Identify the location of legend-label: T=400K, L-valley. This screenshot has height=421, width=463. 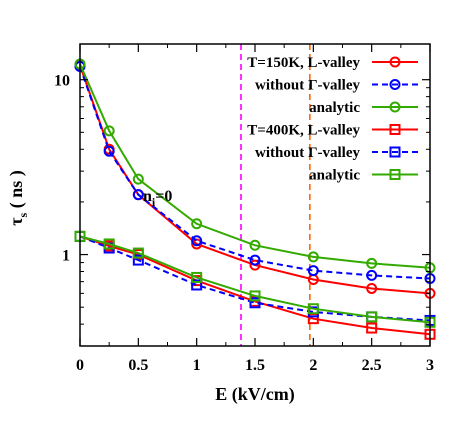
(303, 131).